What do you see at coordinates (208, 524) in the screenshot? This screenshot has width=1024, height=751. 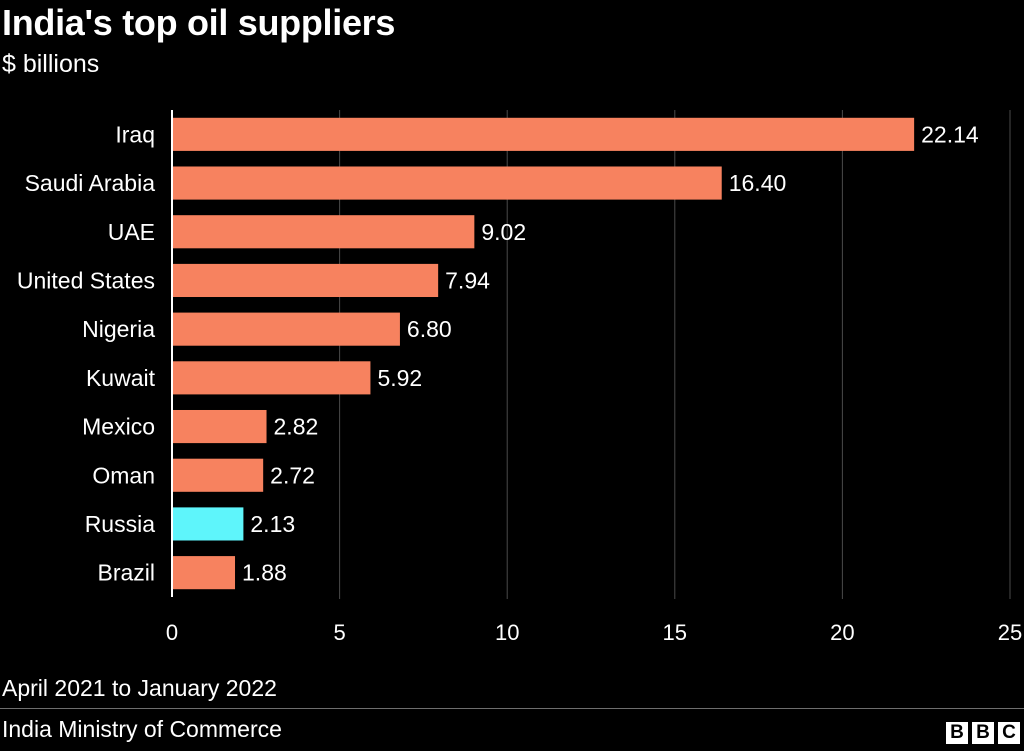 I see `bar-russia` at bounding box center [208, 524].